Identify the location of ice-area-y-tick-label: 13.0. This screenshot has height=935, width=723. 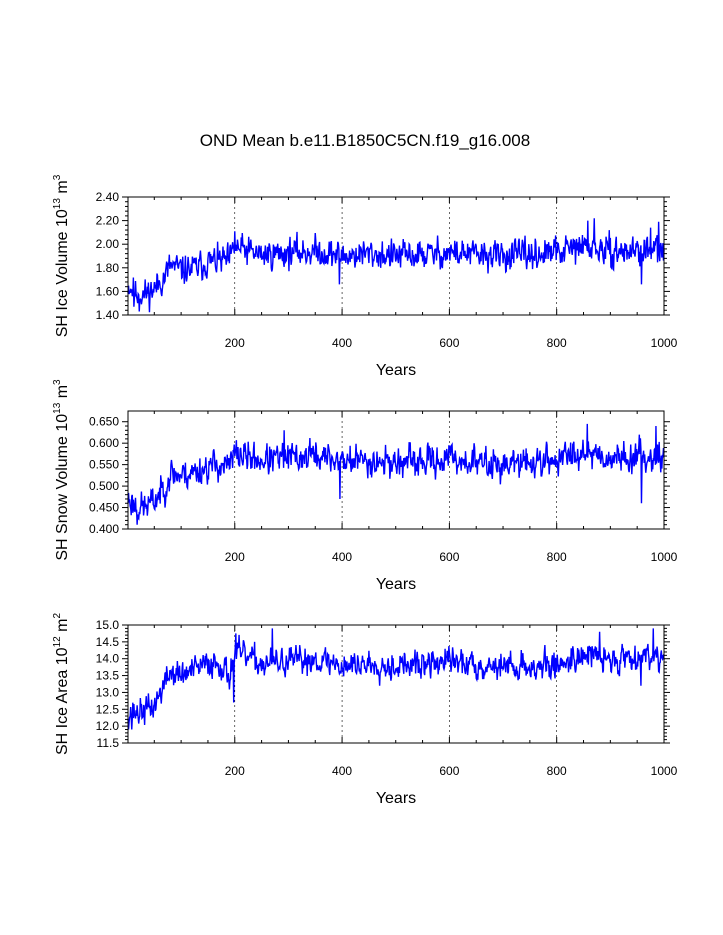
(108, 692).